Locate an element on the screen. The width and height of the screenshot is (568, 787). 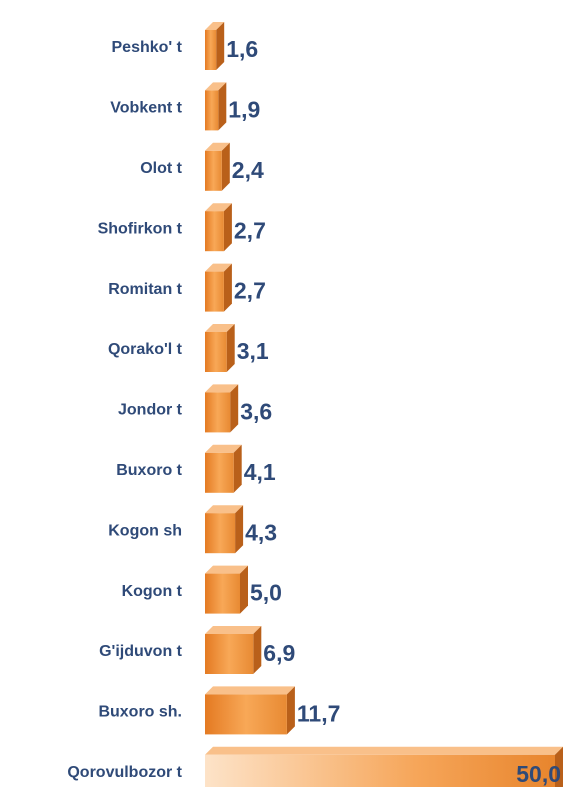
value-label: 1,6 is located at coordinates (242, 49).